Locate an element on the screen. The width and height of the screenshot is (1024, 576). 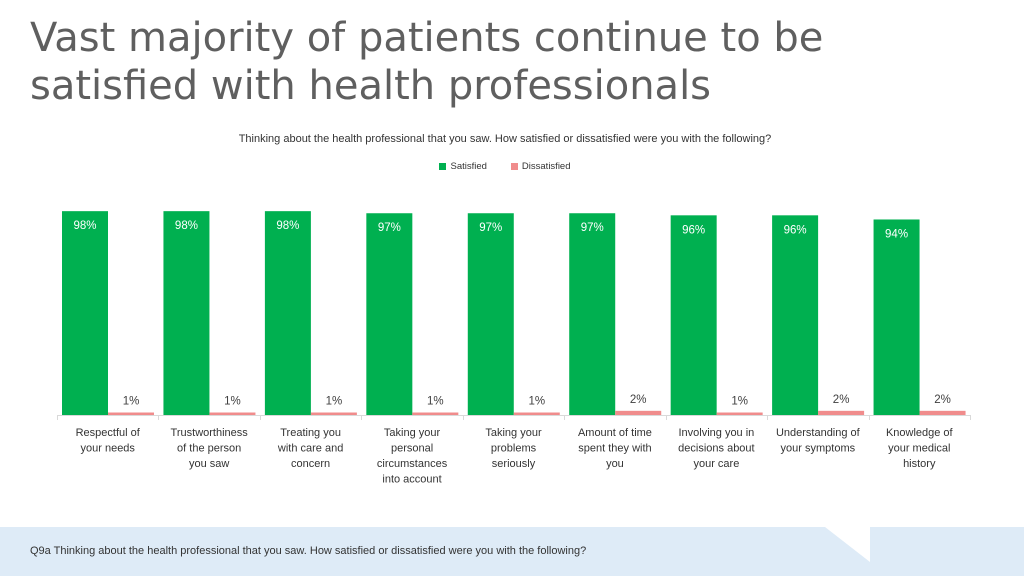
legend-swatch-satisfied is located at coordinates (443, 166).